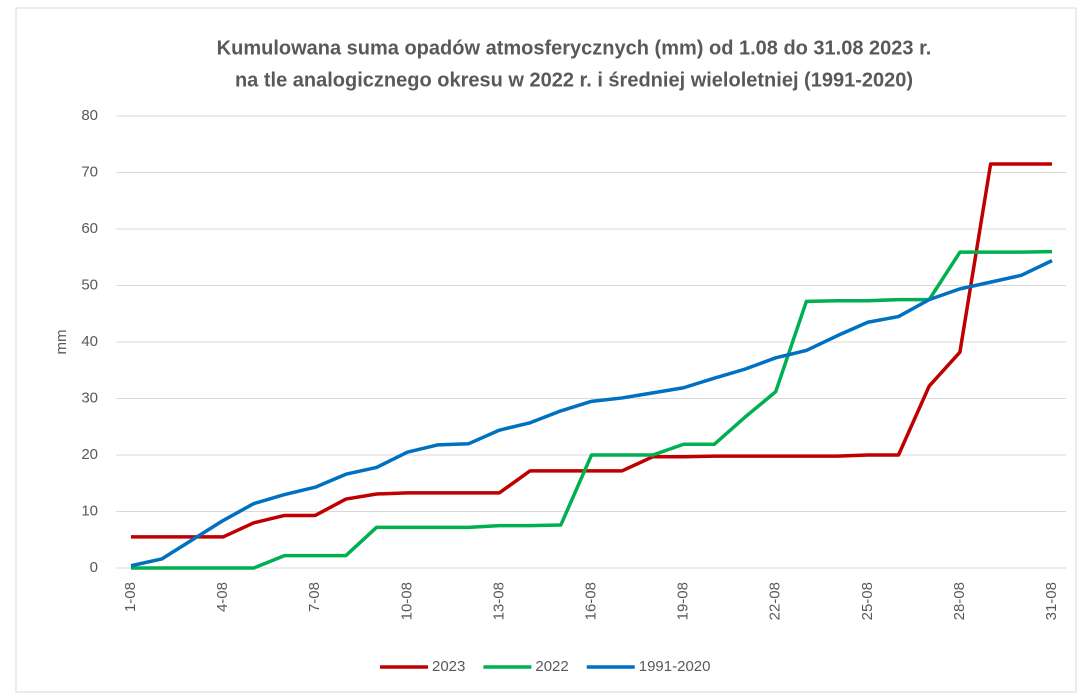  What do you see at coordinates (89, 510) in the screenshot?
I see `y-tick-label: 10` at bounding box center [89, 510].